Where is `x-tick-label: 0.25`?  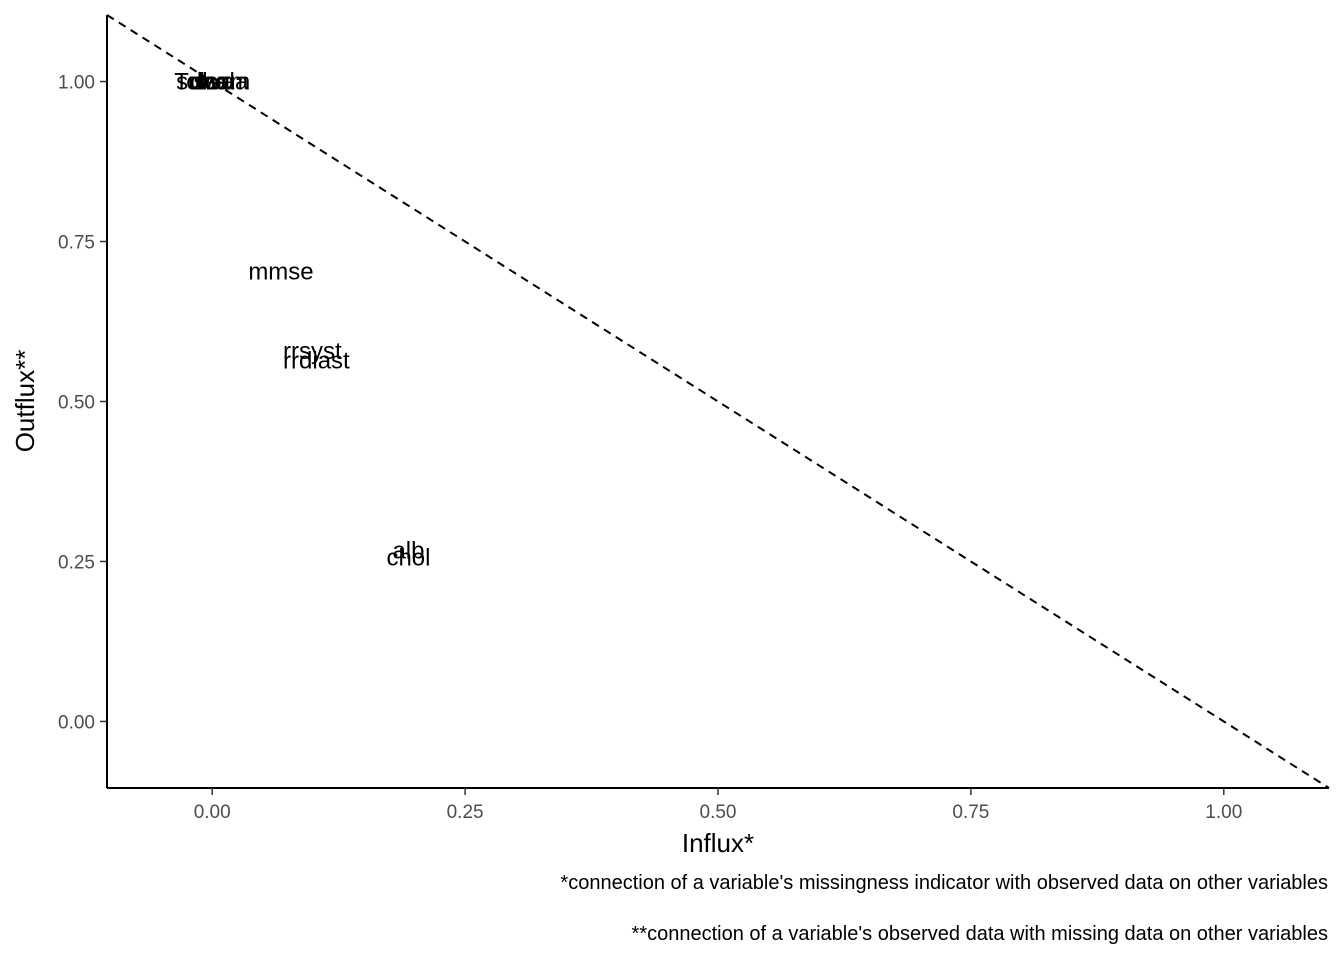 x-tick-label: 0.25 is located at coordinates (465, 812).